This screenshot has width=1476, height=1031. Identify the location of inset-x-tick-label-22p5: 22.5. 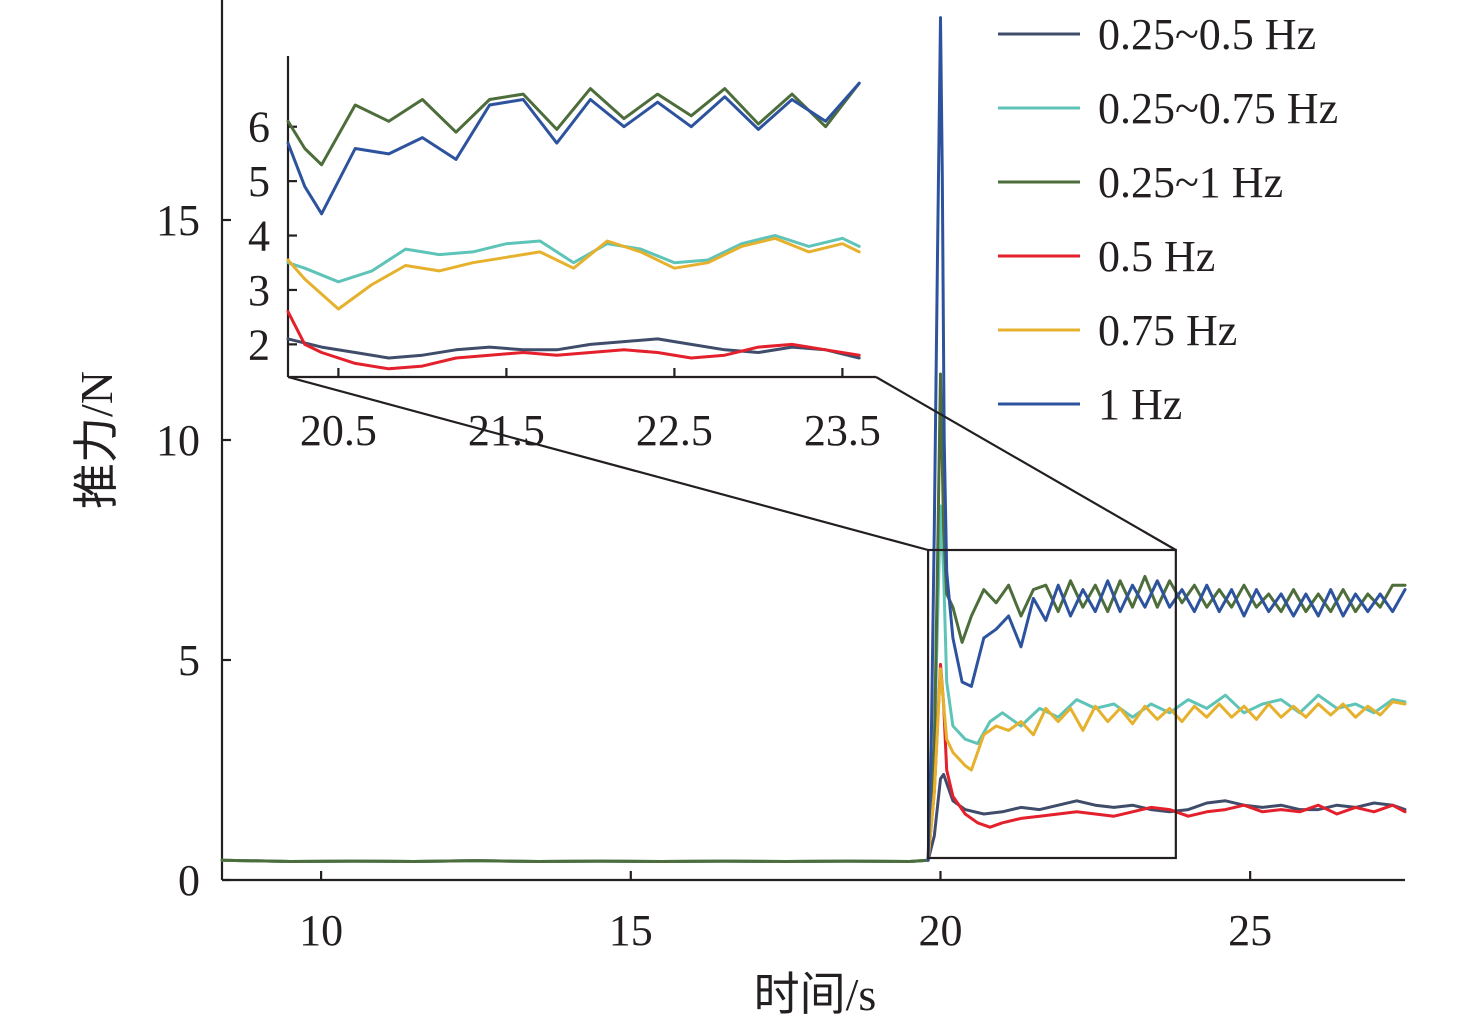
(674, 430).